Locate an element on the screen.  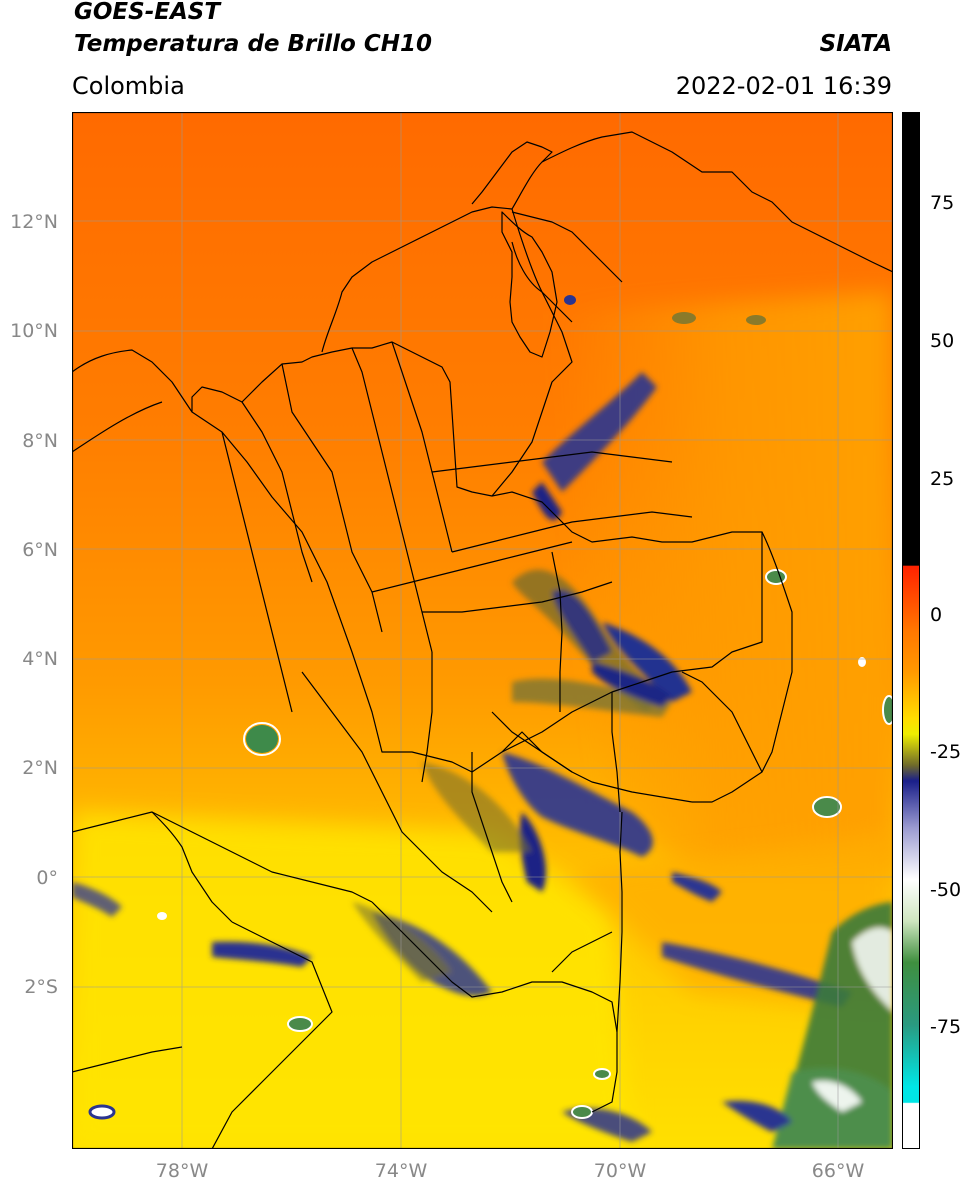
colorbar-ramp is located at coordinates (911, 630).